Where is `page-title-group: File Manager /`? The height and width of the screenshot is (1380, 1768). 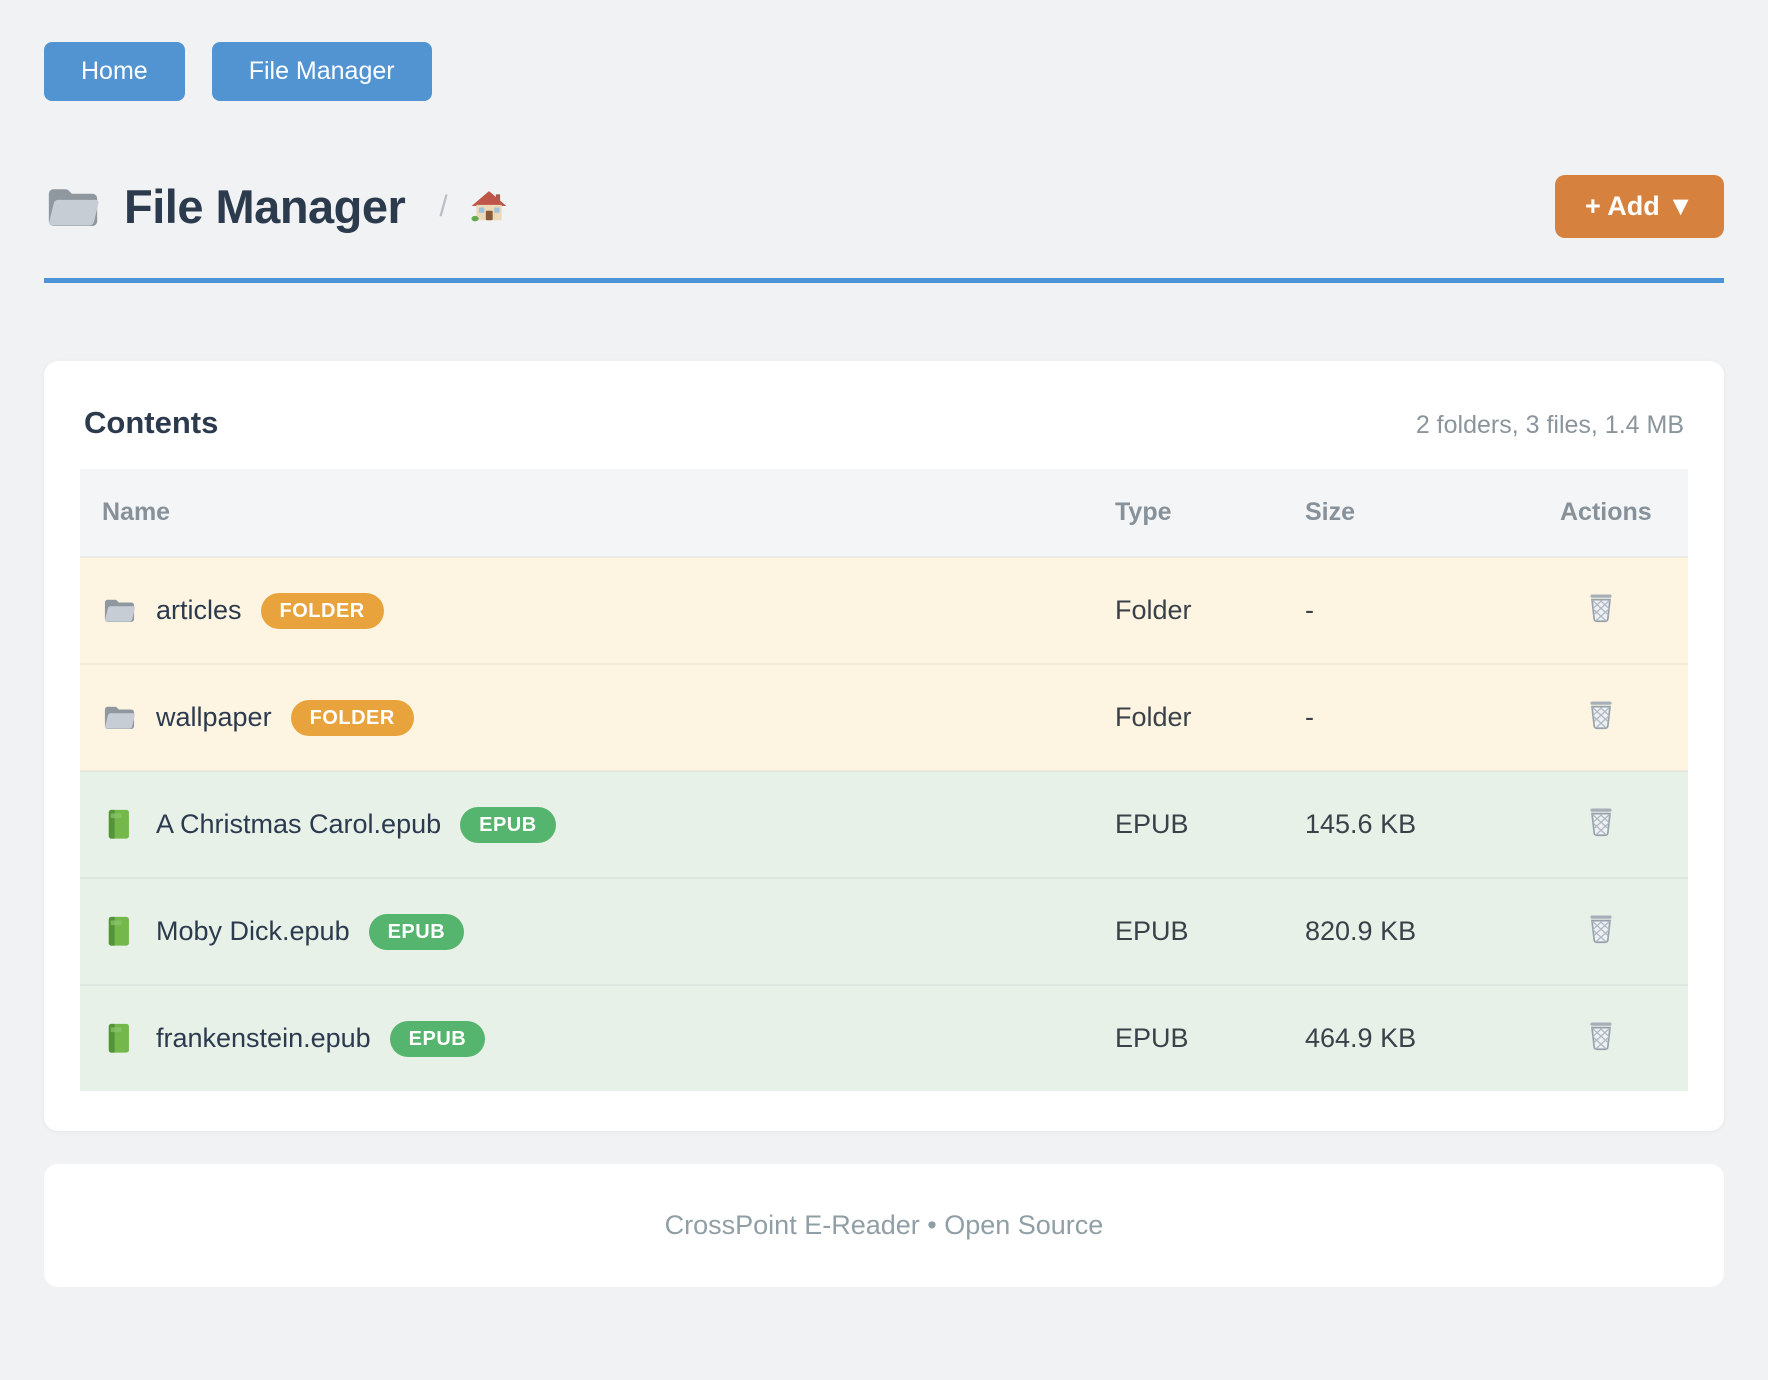 page-title-group: File Manager / is located at coordinates (276, 207).